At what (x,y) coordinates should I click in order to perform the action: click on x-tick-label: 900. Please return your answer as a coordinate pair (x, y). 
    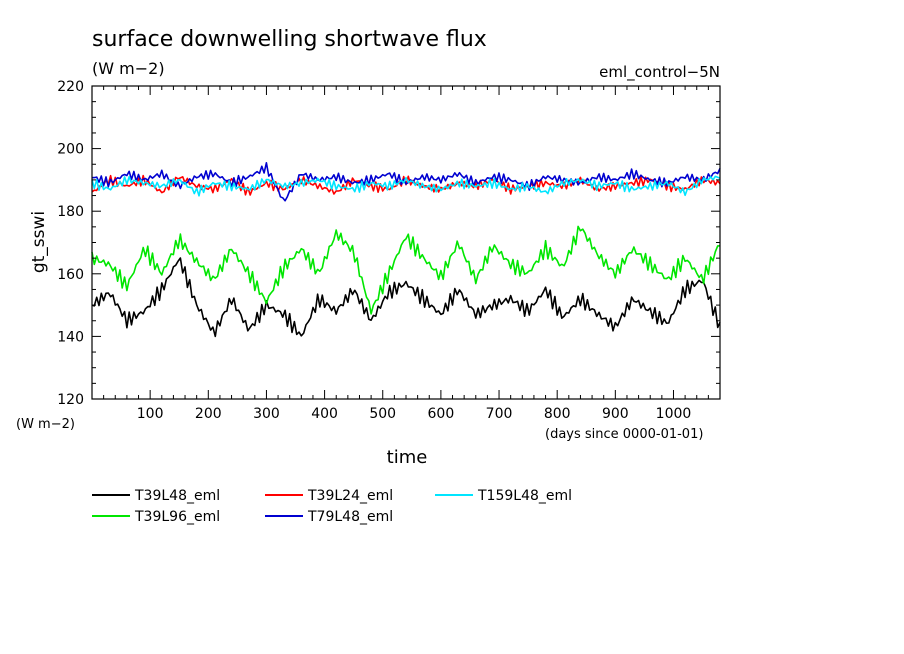
    Looking at the image, I should click on (615, 414).